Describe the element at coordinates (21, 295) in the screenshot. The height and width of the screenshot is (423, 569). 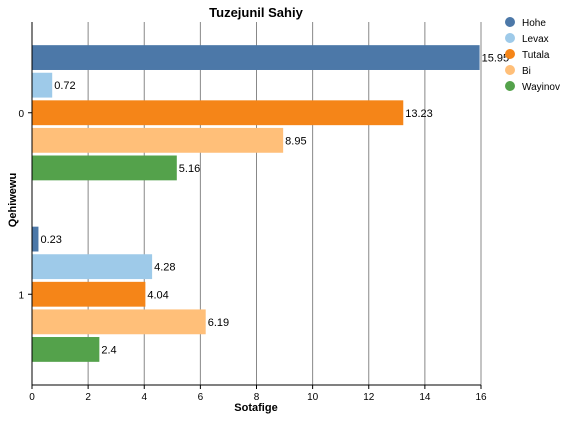
I see `y-tick-label: 1` at that location.